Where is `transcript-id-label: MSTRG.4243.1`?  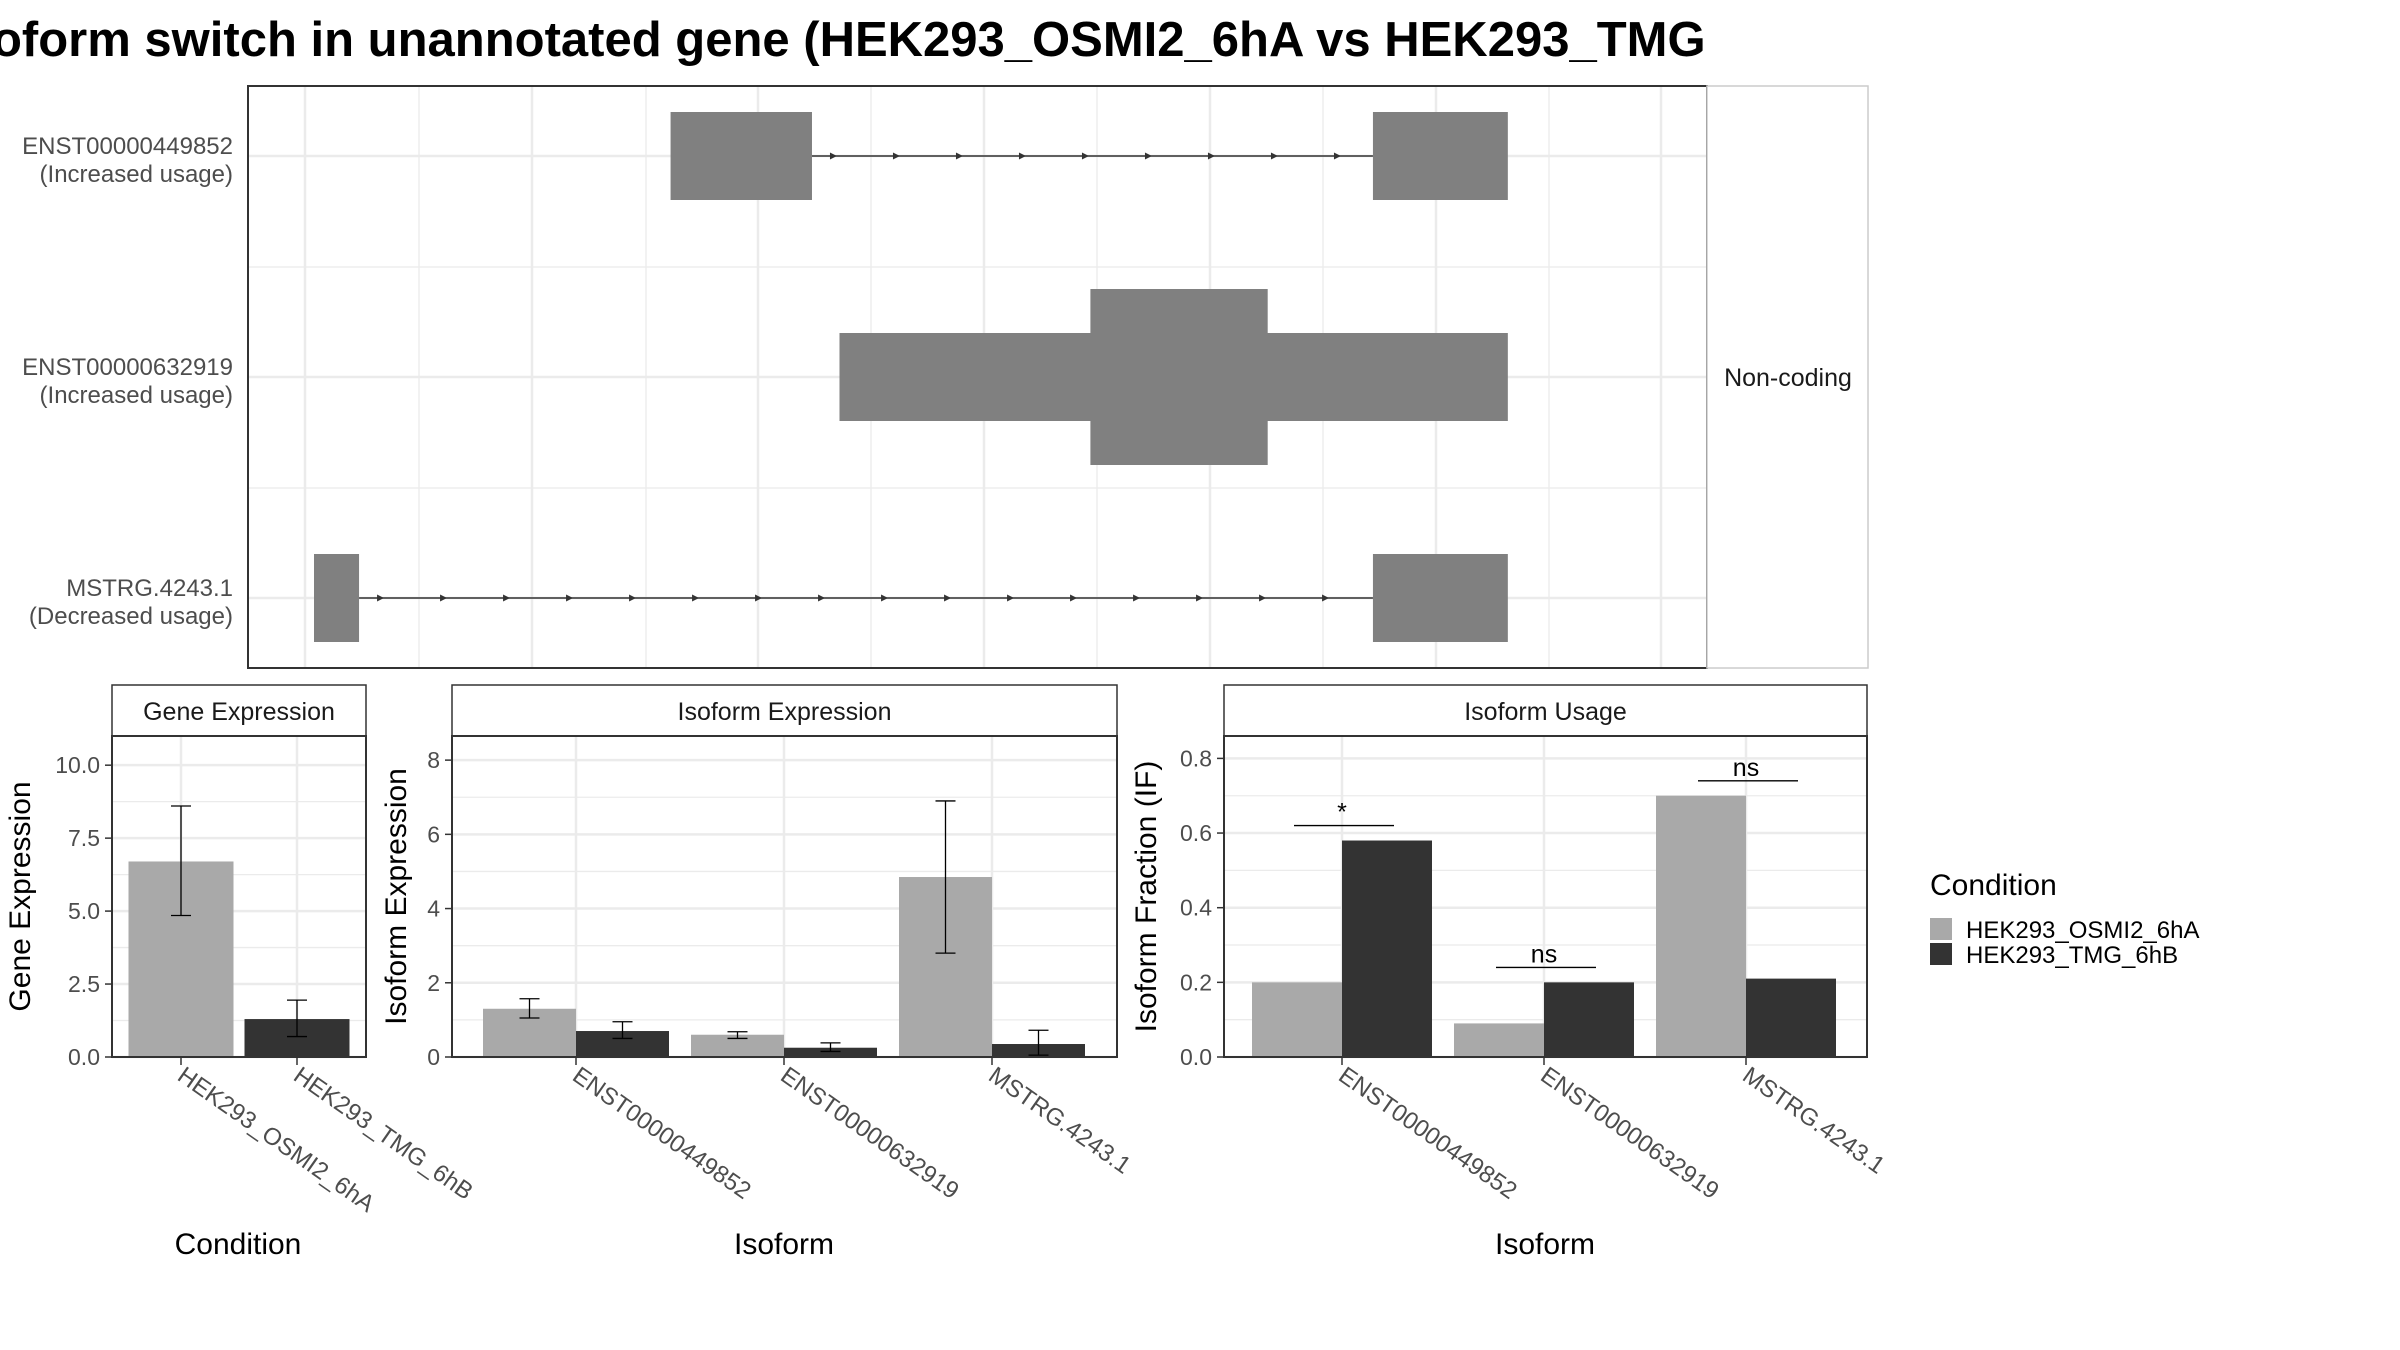
transcript-id-label: MSTRG.4243.1 is located at coordinates (149, 588).